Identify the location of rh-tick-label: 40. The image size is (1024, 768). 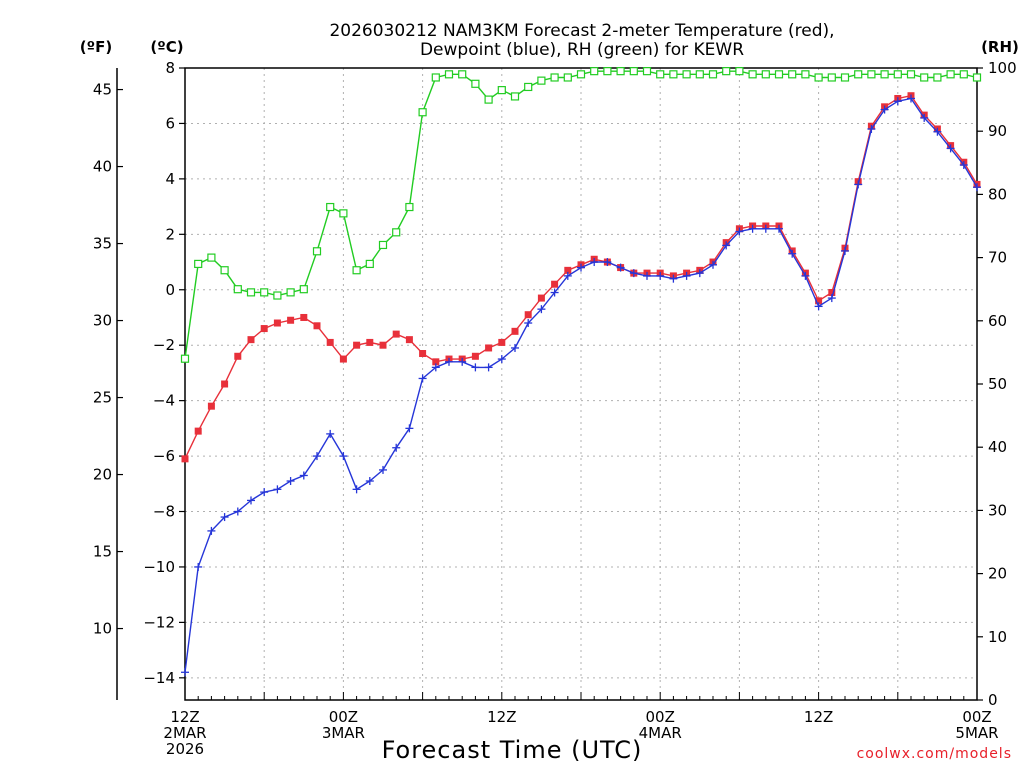
(997, 447).